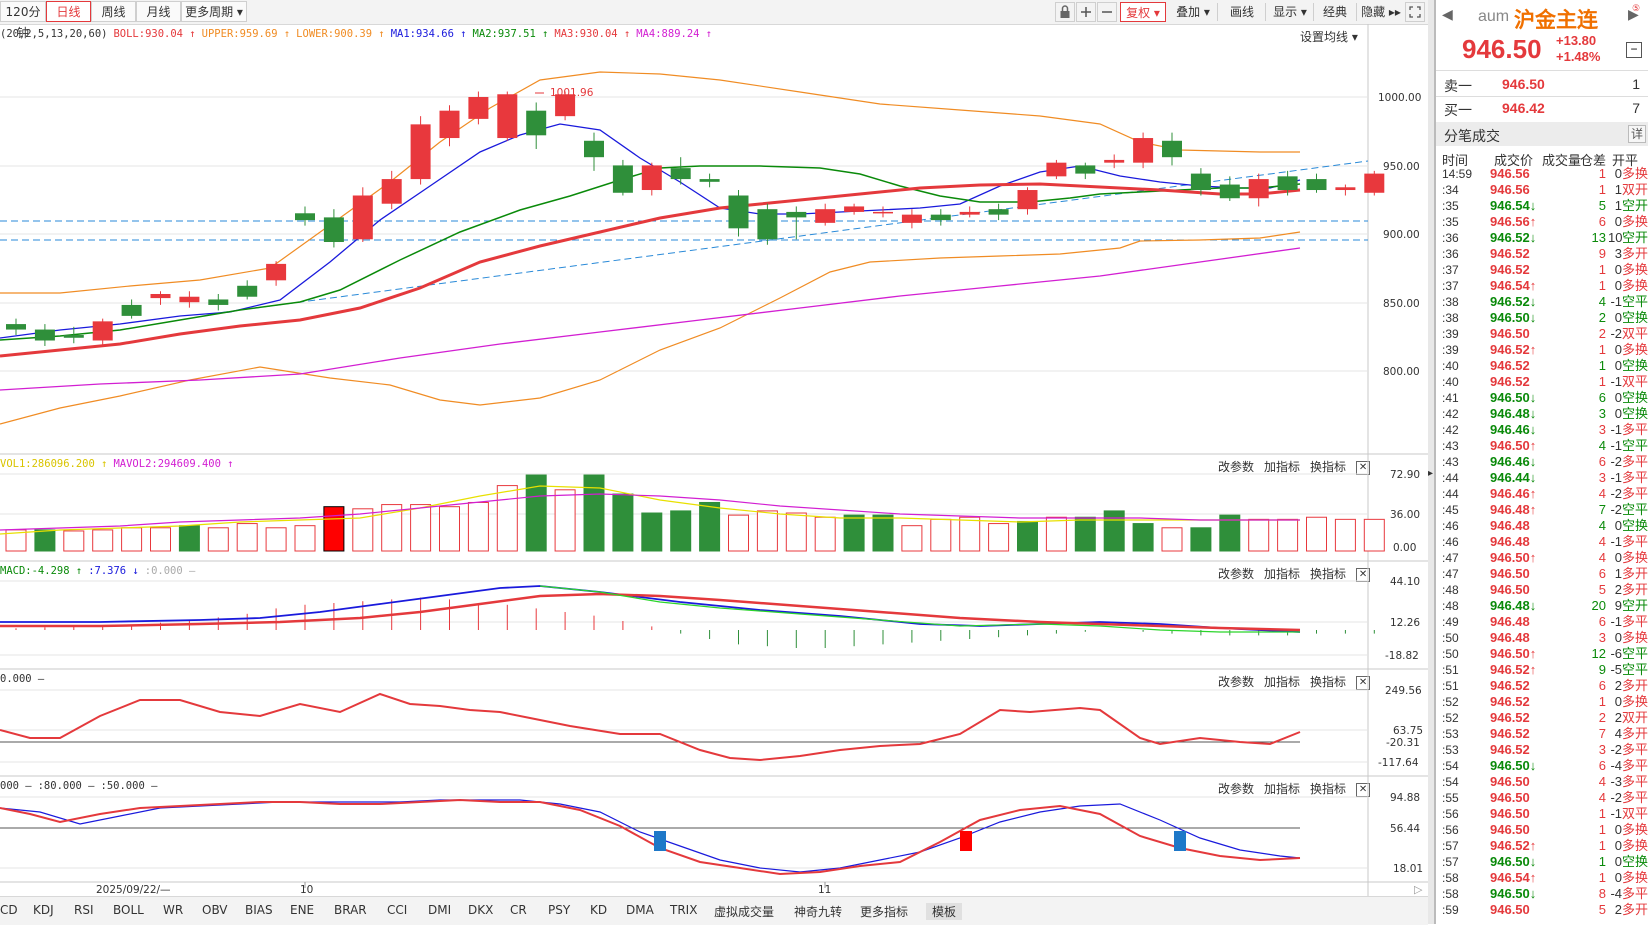 This screenshot has height=925, width=1648. What do you see at coordinates (259, 910) in the screenshot?
I see `tab-bias: BIAS` at bounding box center [259, 910].